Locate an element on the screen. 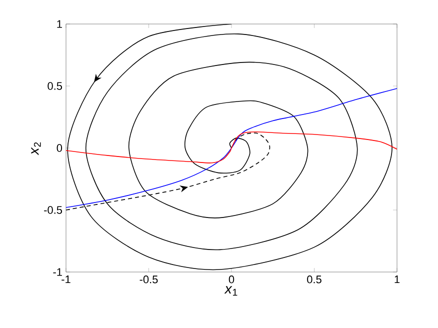 The image size is (438, 328). x-axis-title: x$_{1}$ is located at coordinates (231, 291).